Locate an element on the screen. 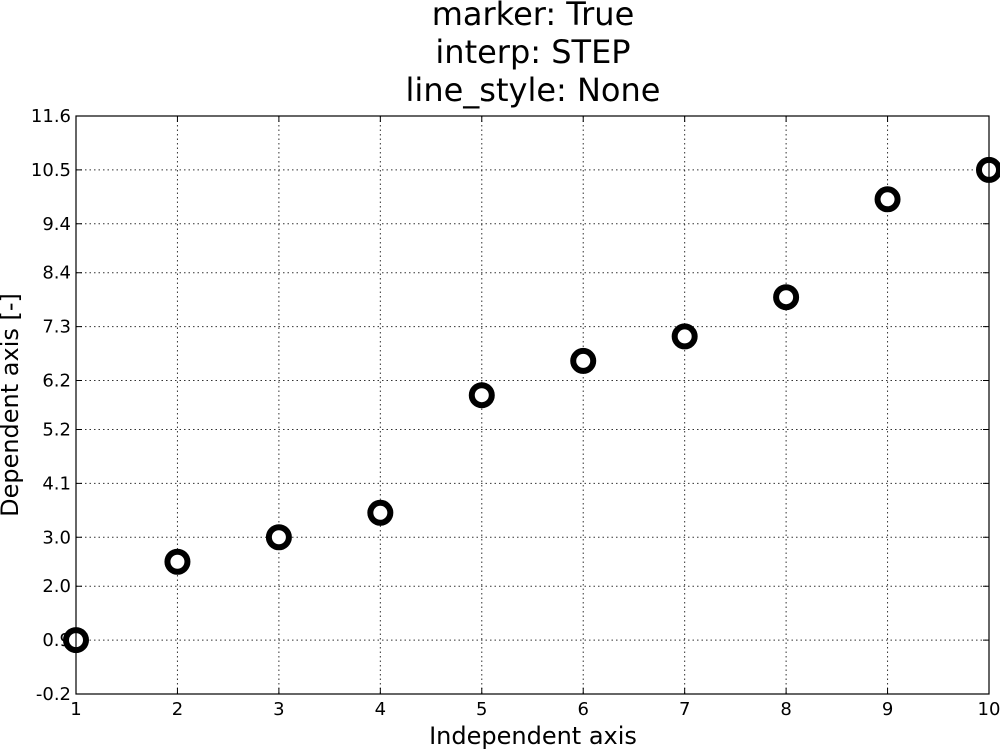  y-axis-label: Dependent axis [-] is located at coordinates (12, 405).